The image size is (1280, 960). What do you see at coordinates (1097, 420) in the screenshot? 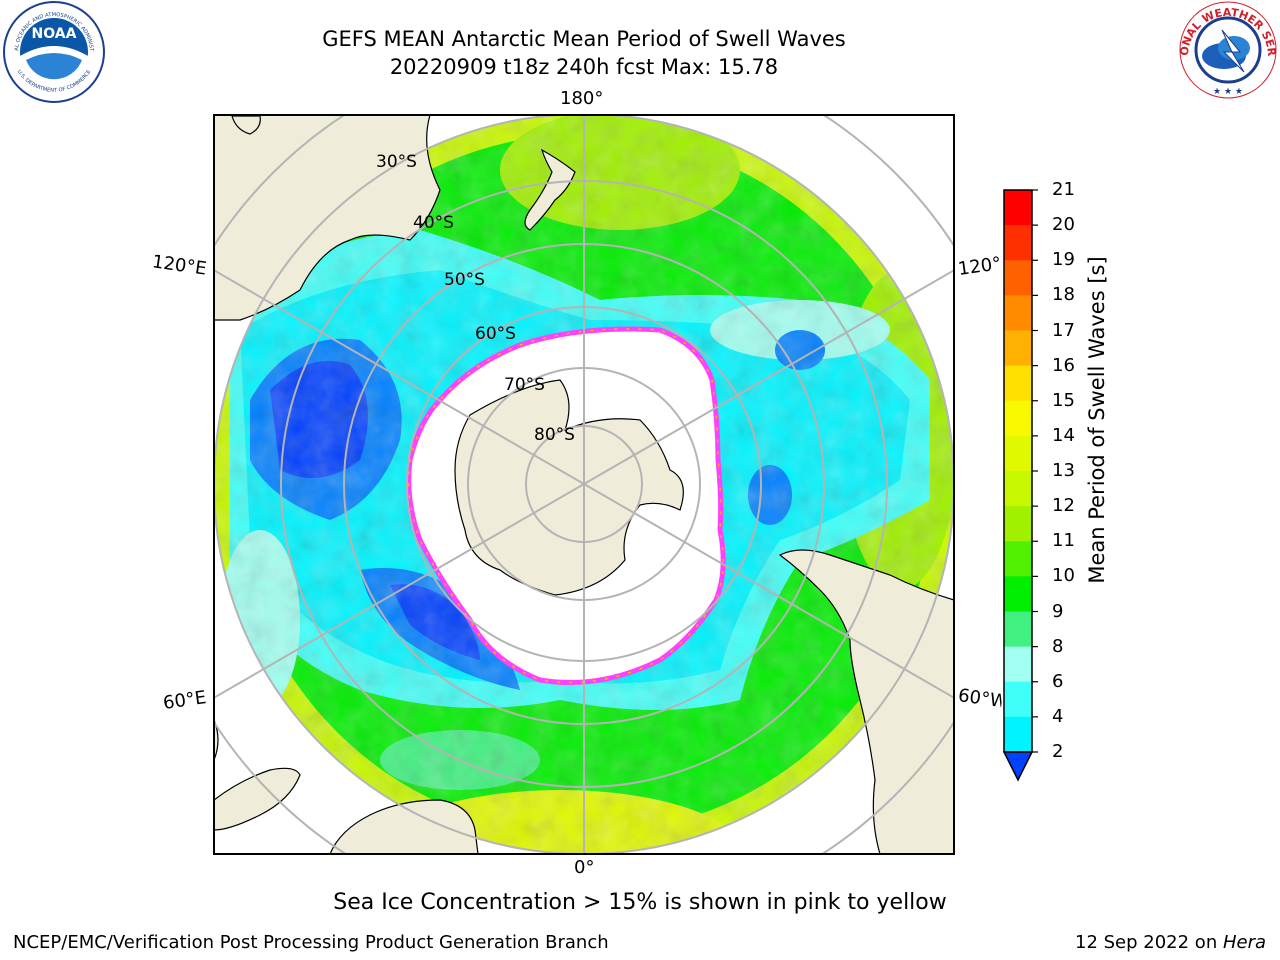
I see `colorbar-label: Mean Period of Swell Waves [s]` at bounding box center [1097, 420].